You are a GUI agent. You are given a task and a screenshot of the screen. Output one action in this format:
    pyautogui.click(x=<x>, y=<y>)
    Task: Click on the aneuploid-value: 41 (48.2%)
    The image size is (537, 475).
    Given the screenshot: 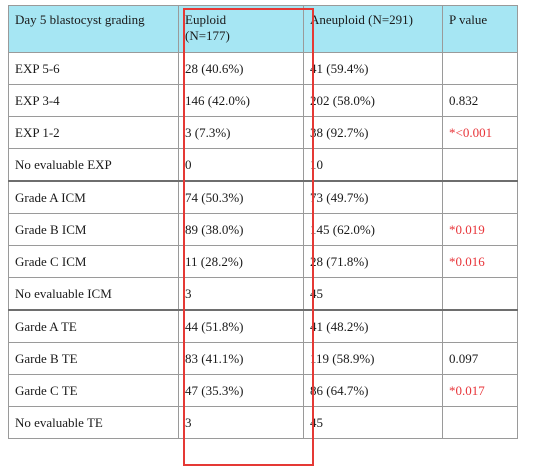 What is the action you would take?
    pyautogui.click(x=373, y=326)
    